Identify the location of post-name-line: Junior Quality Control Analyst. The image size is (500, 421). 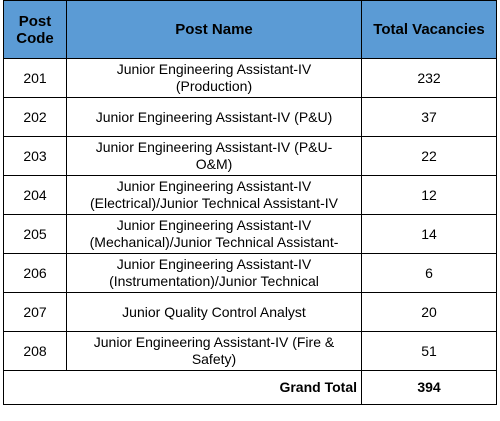
(214, 311).